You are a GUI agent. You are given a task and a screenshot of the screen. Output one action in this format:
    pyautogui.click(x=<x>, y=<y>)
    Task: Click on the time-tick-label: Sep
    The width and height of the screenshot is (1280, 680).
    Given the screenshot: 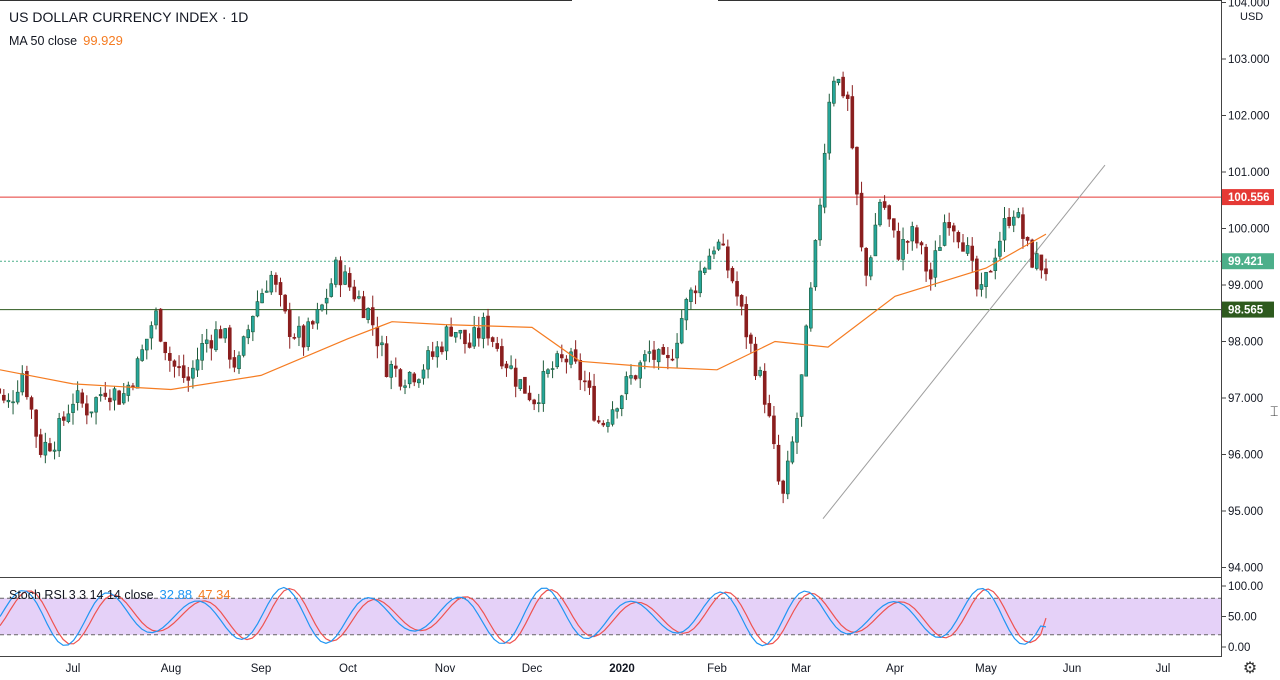 What is the action you would take?
    pyautogui.click(x=261, y=669)
    